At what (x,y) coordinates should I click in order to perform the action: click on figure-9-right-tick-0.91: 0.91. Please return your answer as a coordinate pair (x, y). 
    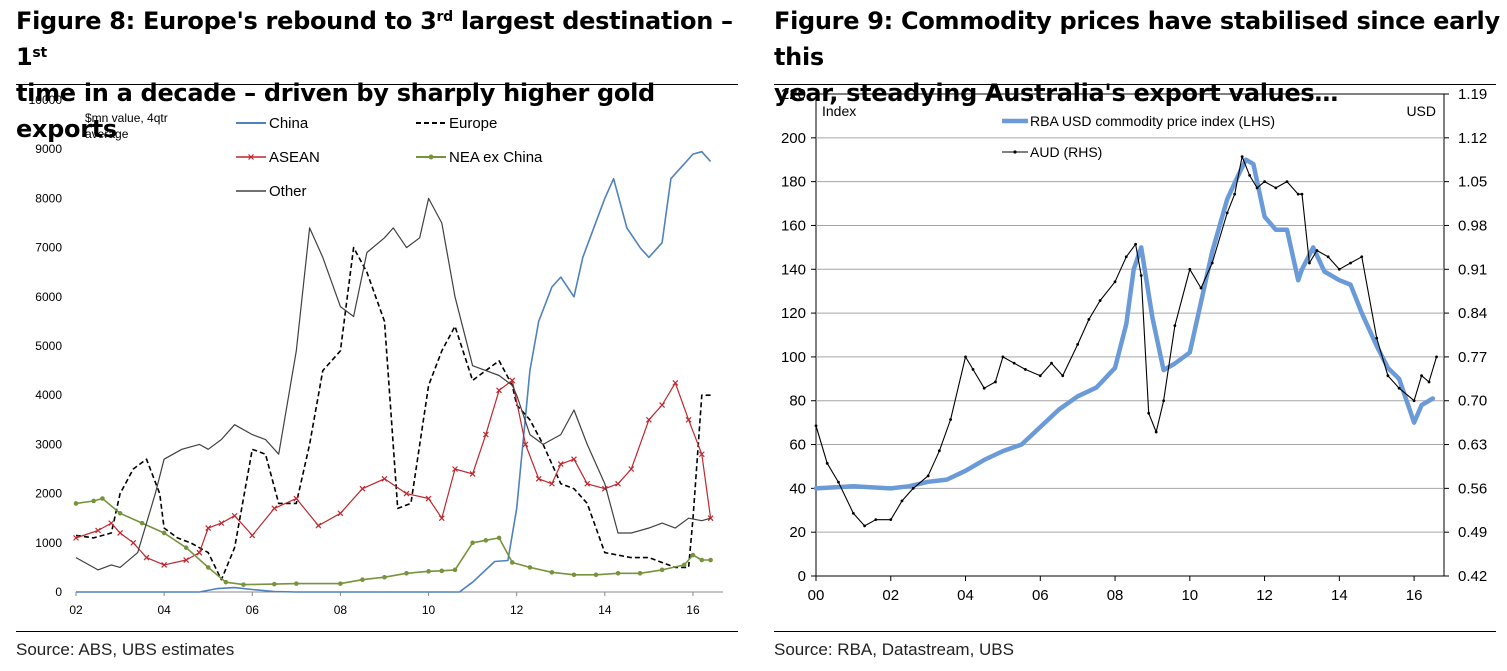
    Looking at the image, I should click on (1472, 269).